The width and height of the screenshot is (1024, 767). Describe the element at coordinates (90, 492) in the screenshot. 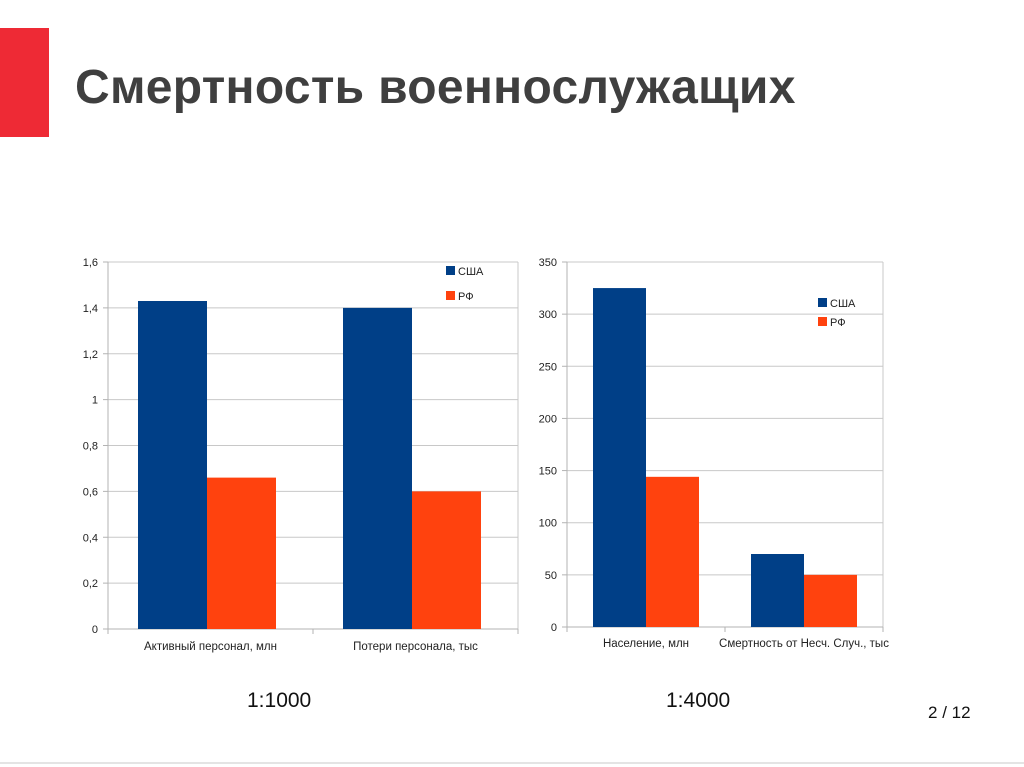

I see `y-tick-label: 0,6` at that location.